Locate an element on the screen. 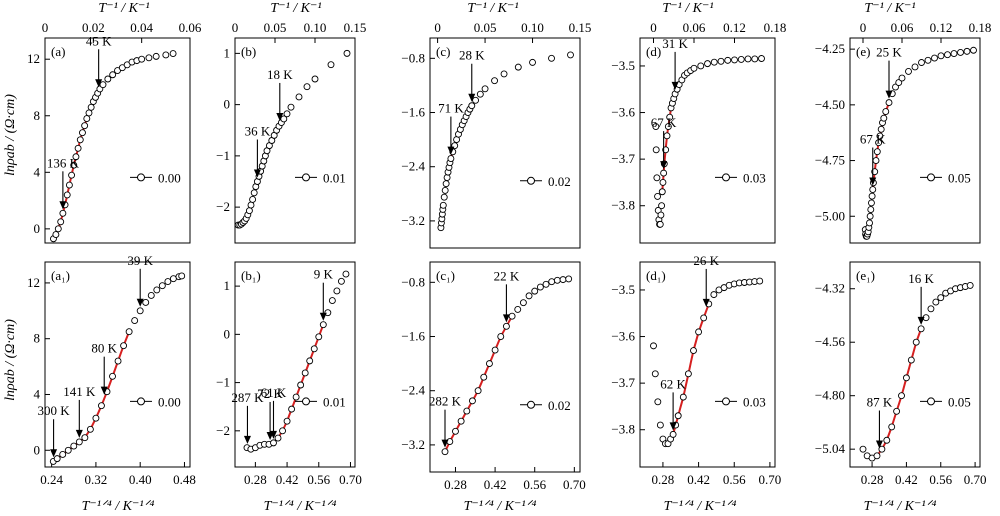 Image resolution: width=1000 pixels, height=516 pixels. x-tick-label: 0.12 is located at coordinates (941, 27).